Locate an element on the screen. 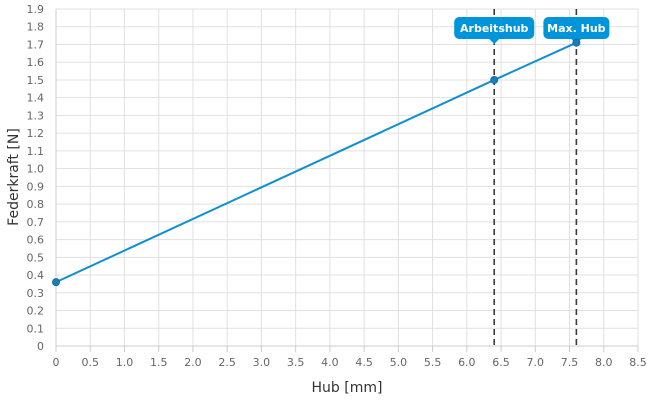 This screenshot has height=400, width=650. marker-label: Arbeitshub is located at coordinates (494, 28).